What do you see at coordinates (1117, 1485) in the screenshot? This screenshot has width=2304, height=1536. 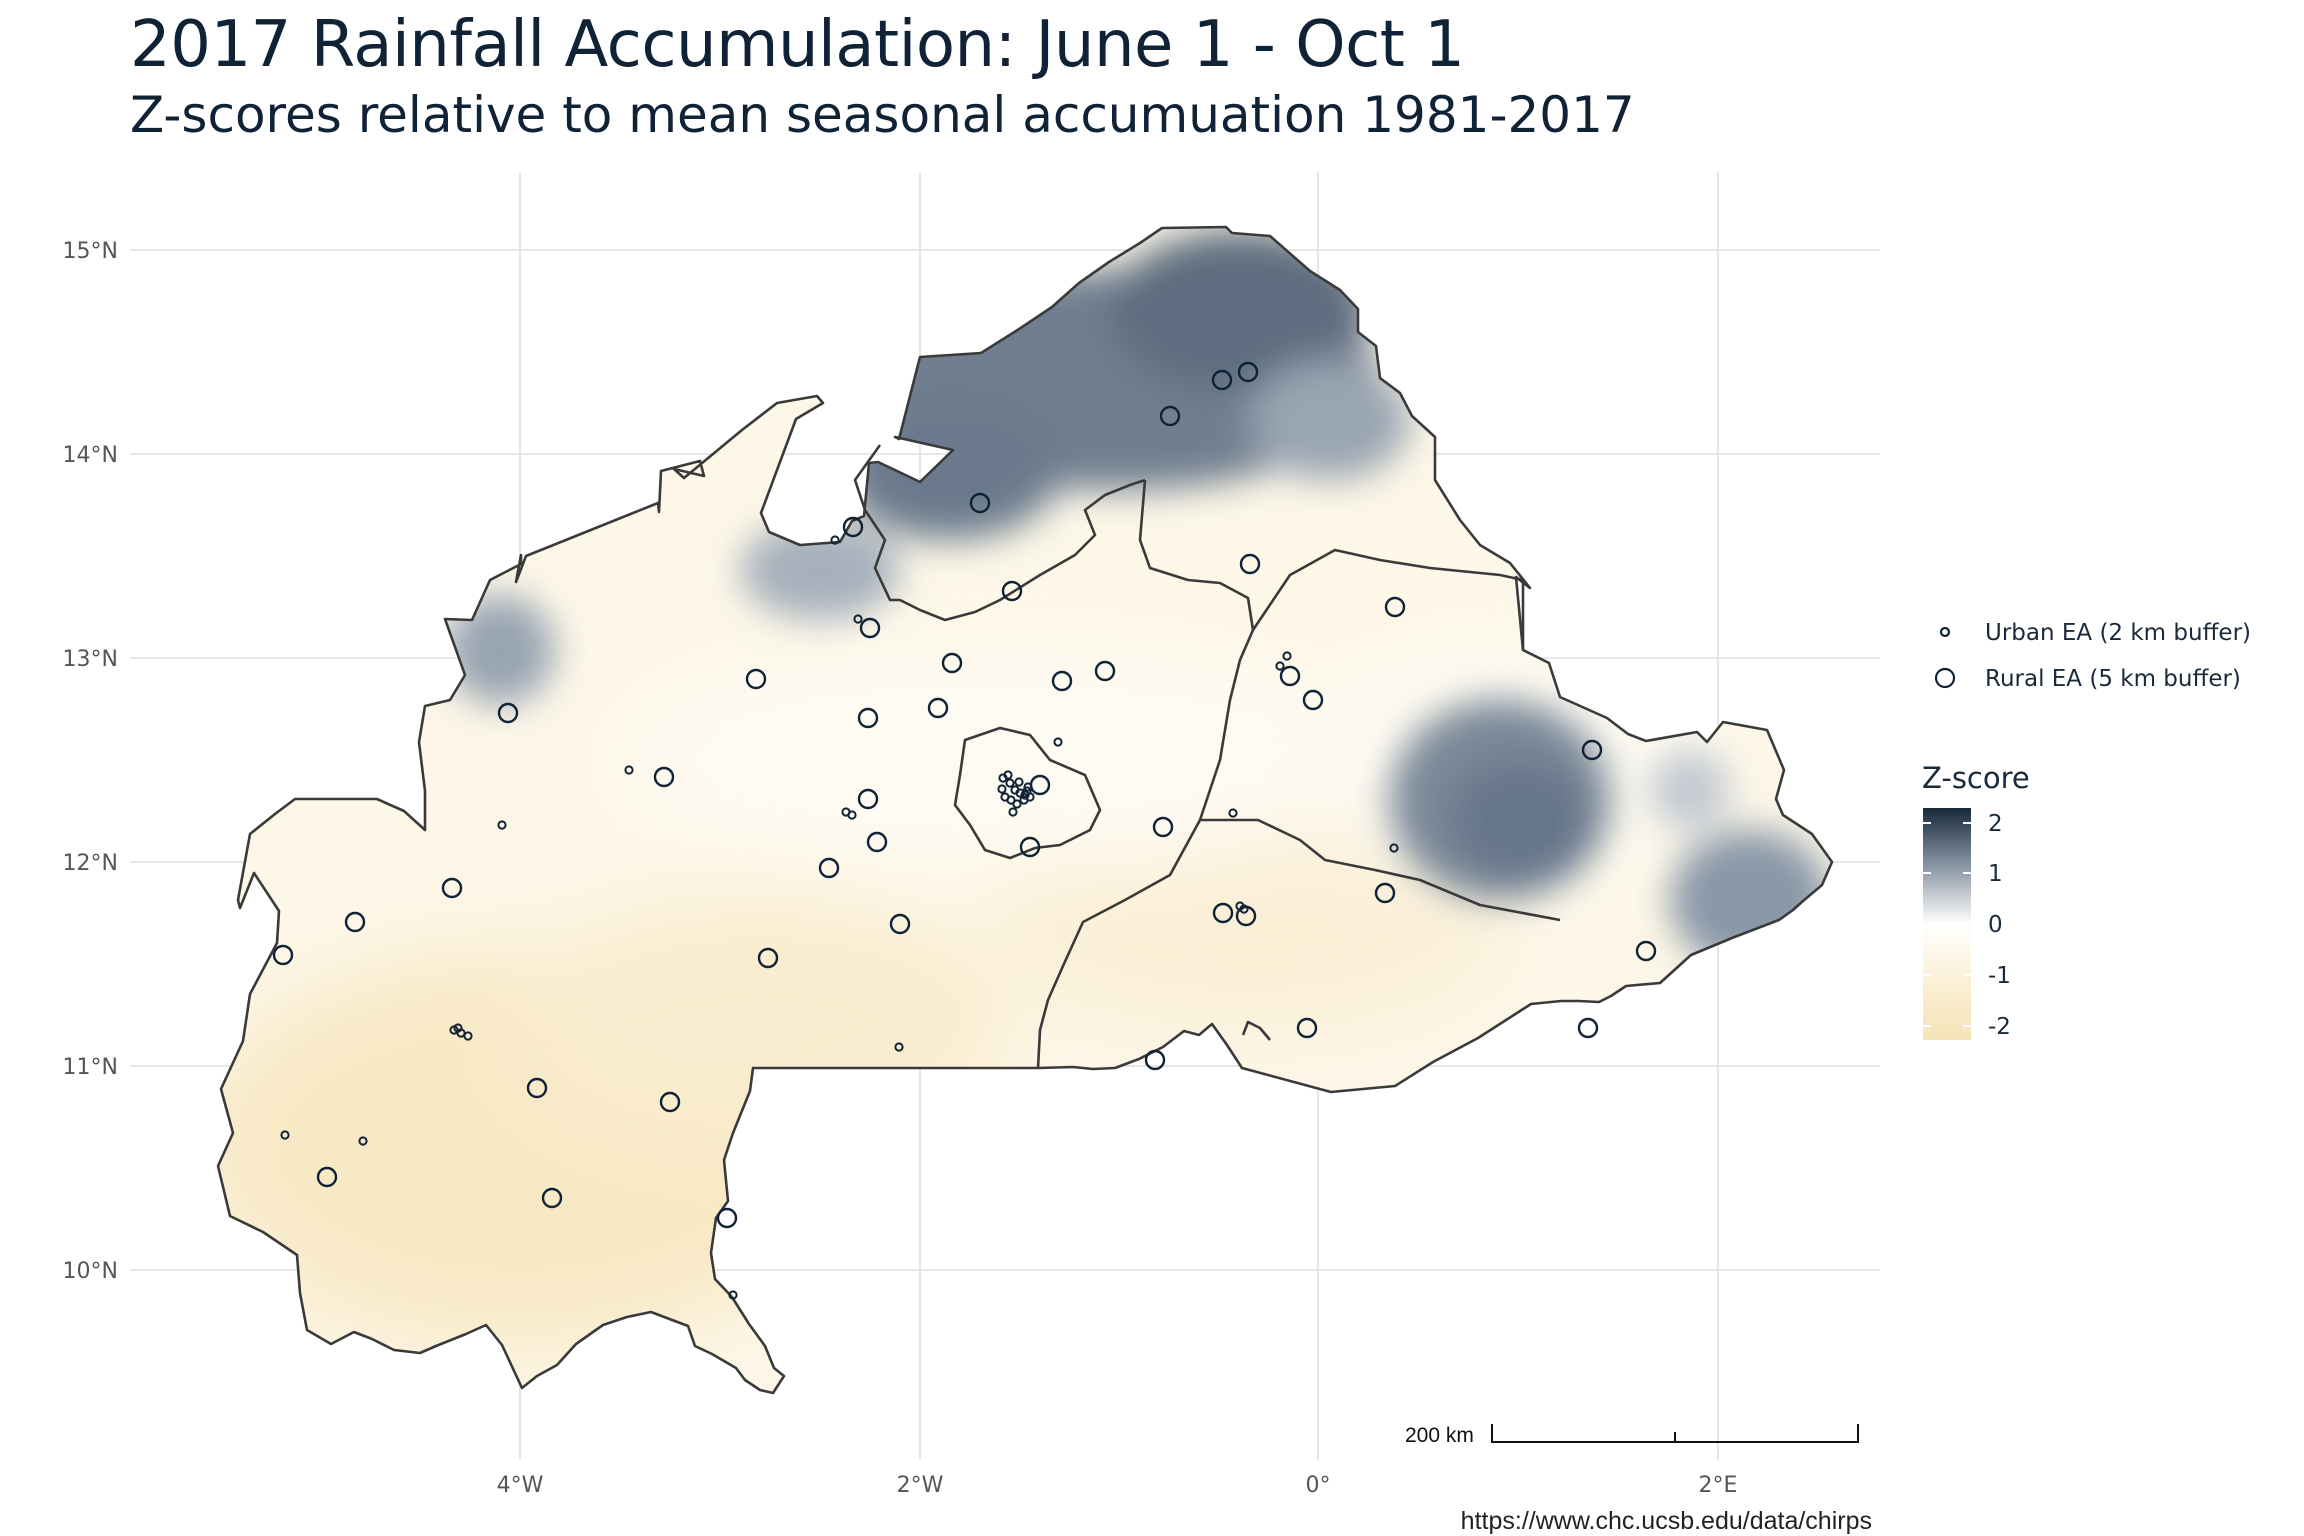 I see `lon-axis-labels: 4°W 2°W 0° 2°E` at bounding box center [1117, 1485].